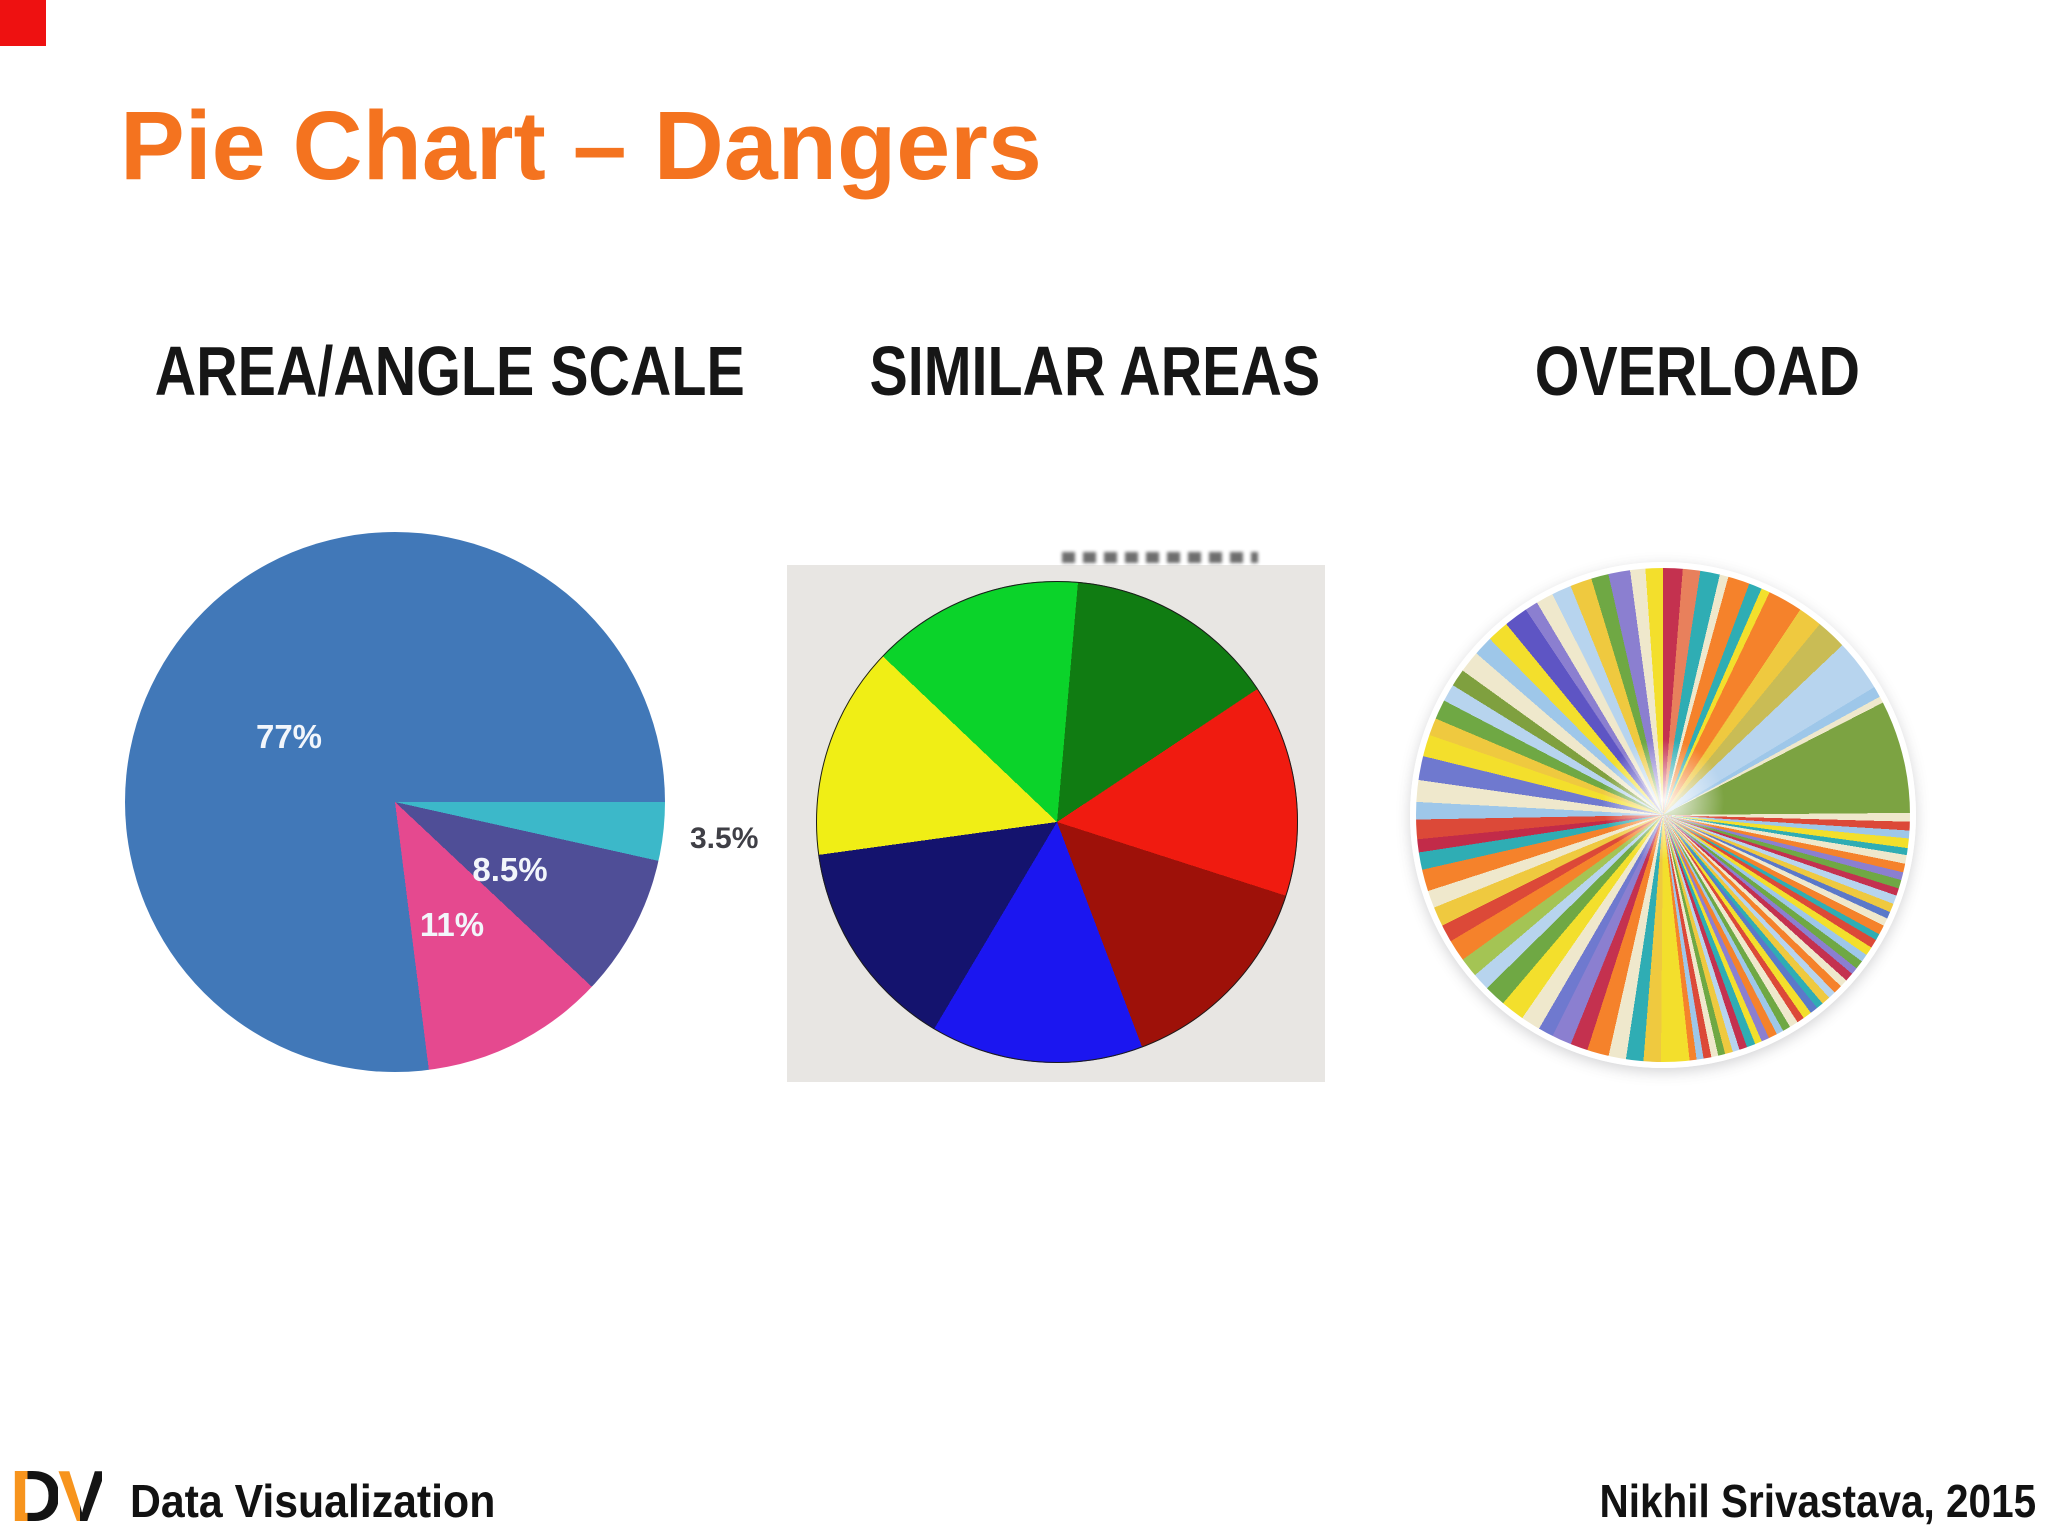 The width and height of the screenshot is (2048, 1536). I want to click on footer-brand-text: Data Visualization, so click(313, 1501).